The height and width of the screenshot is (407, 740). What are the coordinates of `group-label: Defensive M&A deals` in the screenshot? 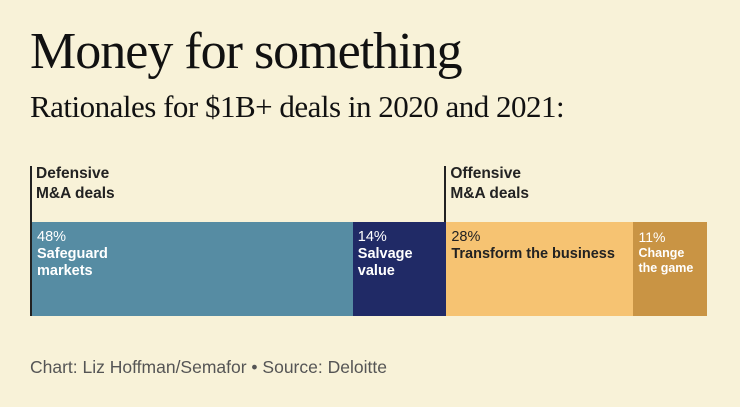 It's located at (75, 184).